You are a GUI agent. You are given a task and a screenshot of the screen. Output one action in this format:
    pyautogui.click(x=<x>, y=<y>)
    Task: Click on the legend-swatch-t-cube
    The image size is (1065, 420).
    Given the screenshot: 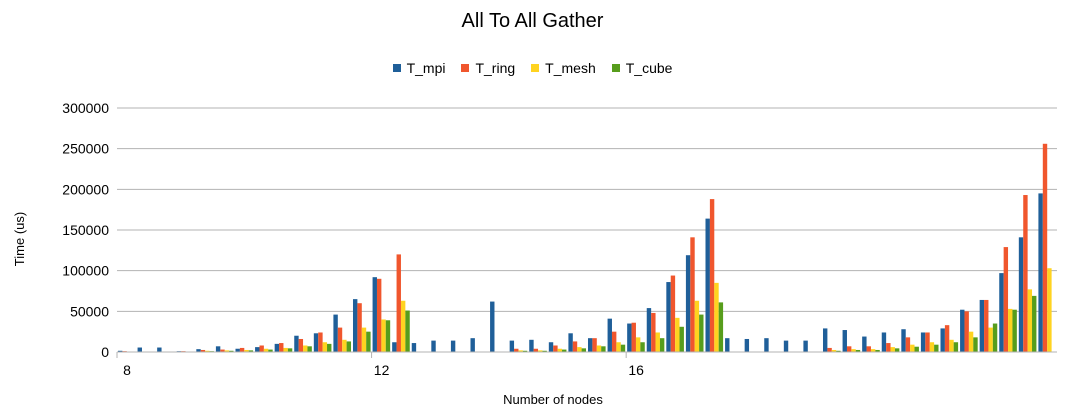 What is the action you would take?
    pyautogui.click(x=615, y=68)
    